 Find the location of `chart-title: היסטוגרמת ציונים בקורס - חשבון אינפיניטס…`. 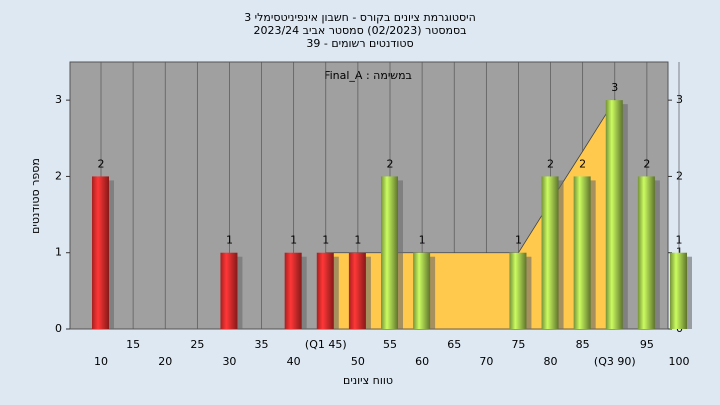

chart-title: היסטוגרמת ציונים בקורס - חשבון אינפיניטס… is located at coordinates (360, 17).